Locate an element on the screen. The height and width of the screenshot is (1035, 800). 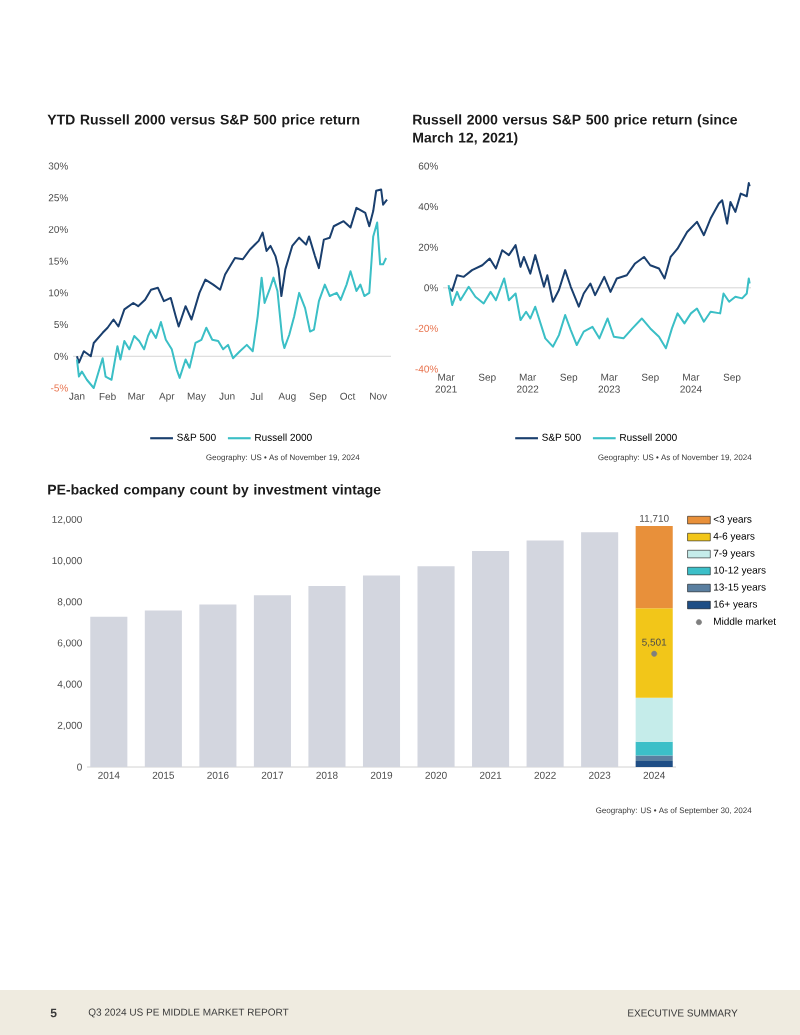
legend-label: 10-12 years is located at coordinates (740, 571).